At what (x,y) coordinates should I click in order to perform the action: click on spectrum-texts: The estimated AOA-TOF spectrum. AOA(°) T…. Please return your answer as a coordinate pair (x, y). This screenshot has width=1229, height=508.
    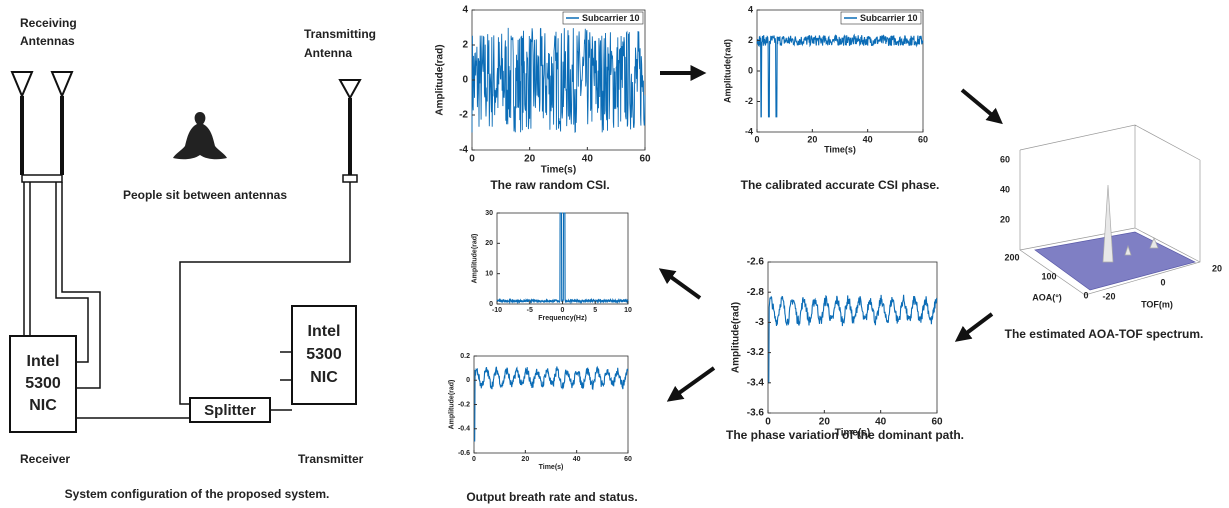
    Looking at the image, I should click on (1111, 247).